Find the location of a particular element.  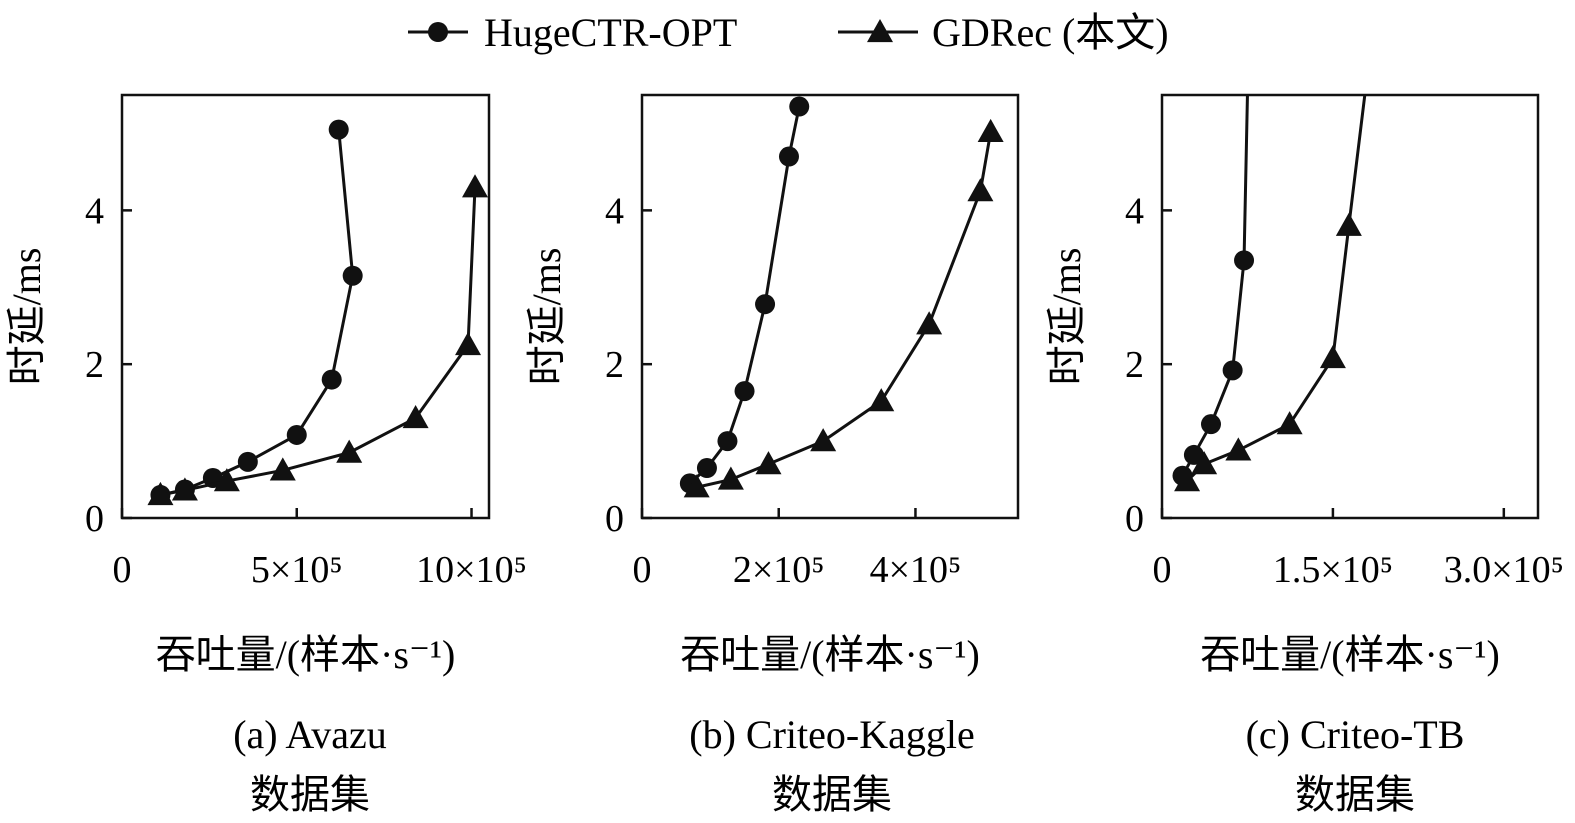

panel-caption: (b) Criteo-Kaggle is located at coordinates (831, 734).